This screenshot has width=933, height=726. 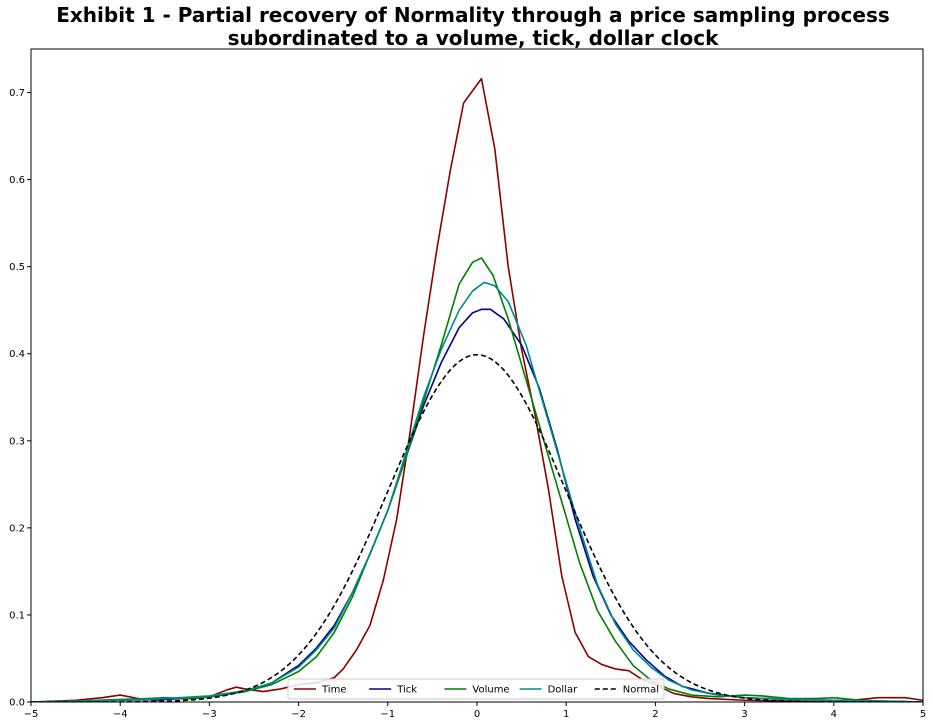 I want to click on x-axis: −5 −4 −3 −2 −1 0 1 2 3 4 5, so click(x=475, y=711).